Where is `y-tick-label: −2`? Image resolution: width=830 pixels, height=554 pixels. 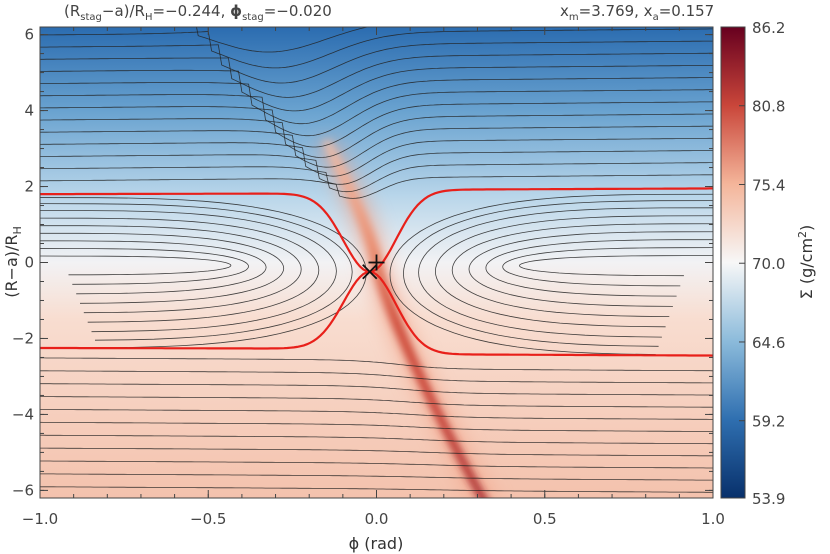
y-tick-label: −2 is located at coordinates (23, 338).